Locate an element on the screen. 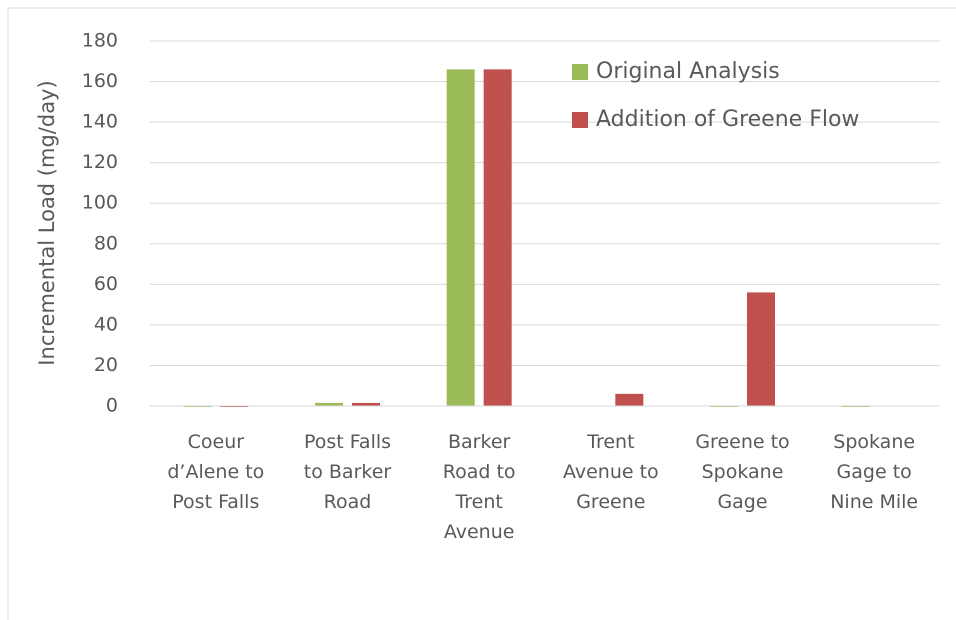 The image size is (956, 620). legend-label: Addition of Greene Flow is located at coordinates (727, 119).